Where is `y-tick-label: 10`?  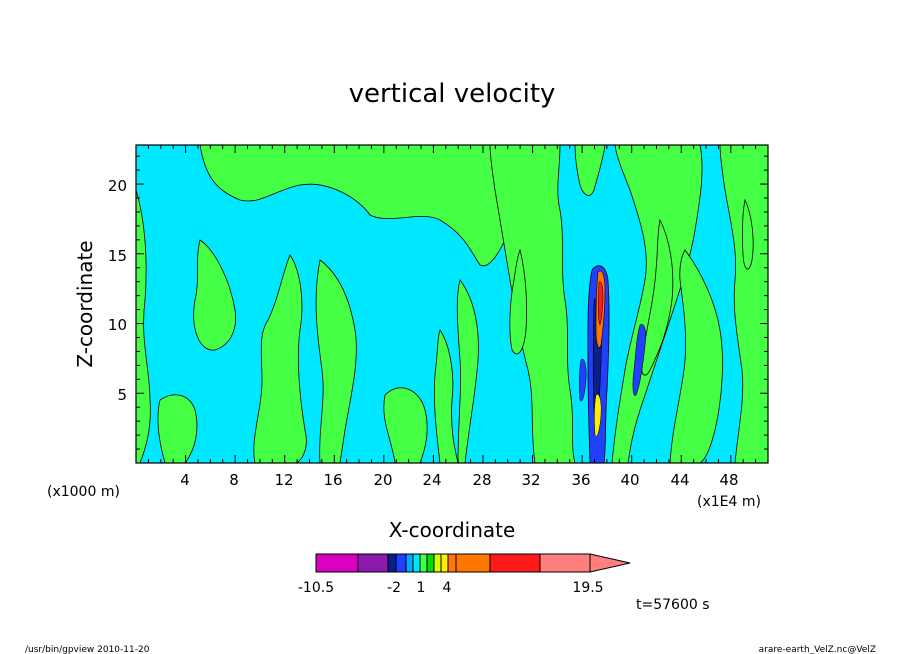 y-tick-label: 10 is located at coordinates (117, 325).